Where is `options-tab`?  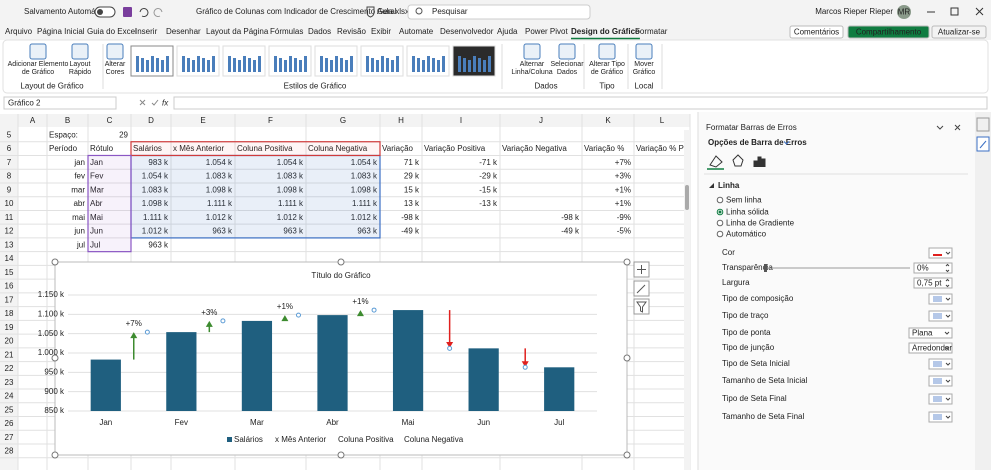
options-tab is located at coordinates (759, 161).